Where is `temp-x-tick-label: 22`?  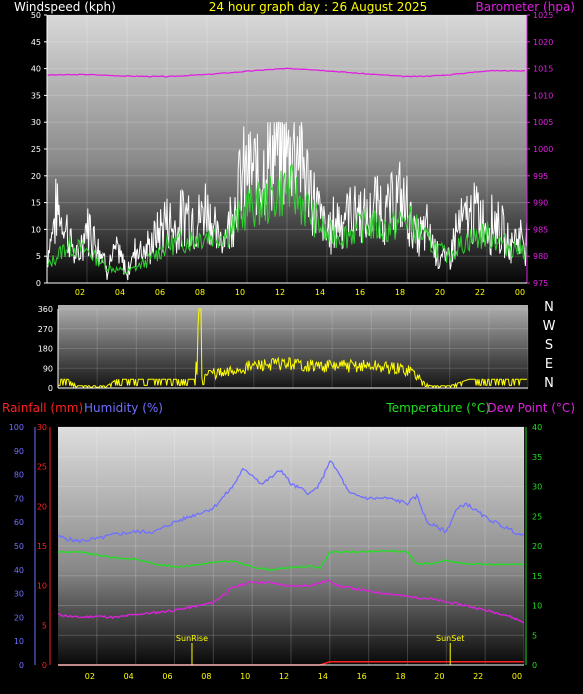 temp-x-tick-label: 22 is located at coordinates (478, 676).